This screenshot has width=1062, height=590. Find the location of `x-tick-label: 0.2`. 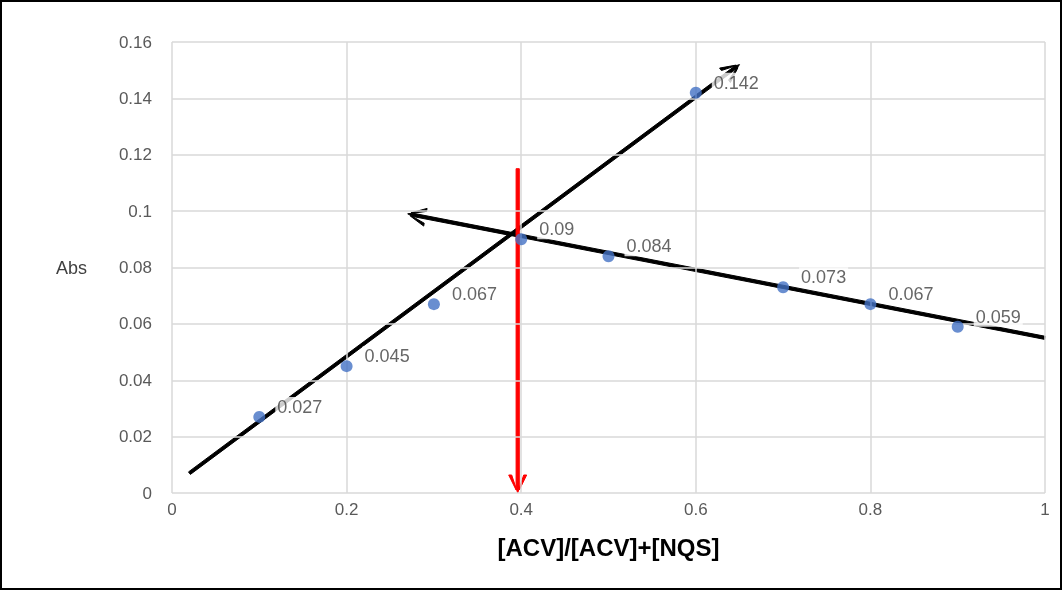

x-tick-label: 0.2 is located at coordinates (346, 509).